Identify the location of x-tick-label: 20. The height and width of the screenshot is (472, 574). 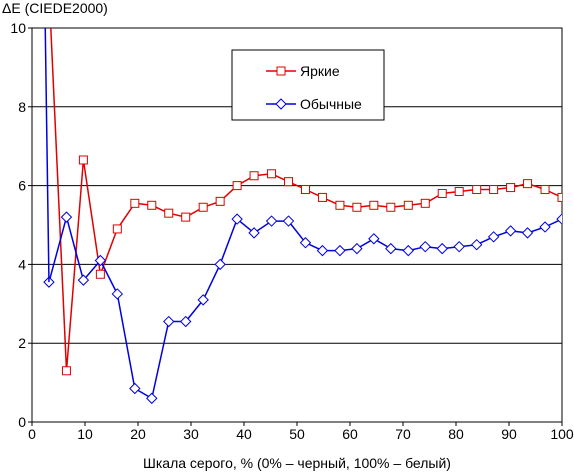
(138, 434).